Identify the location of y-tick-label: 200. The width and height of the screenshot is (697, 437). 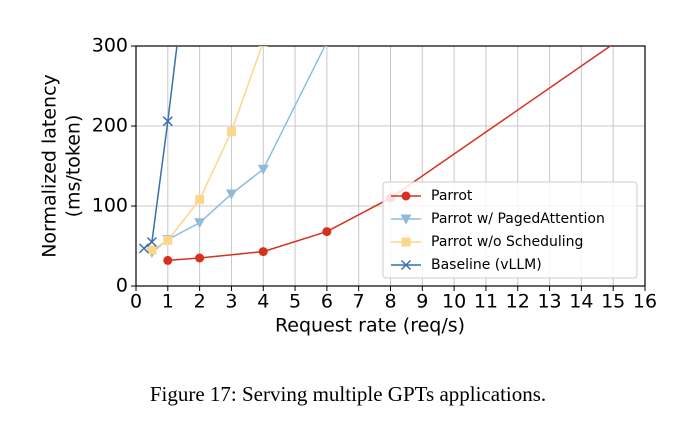
(110, 126).